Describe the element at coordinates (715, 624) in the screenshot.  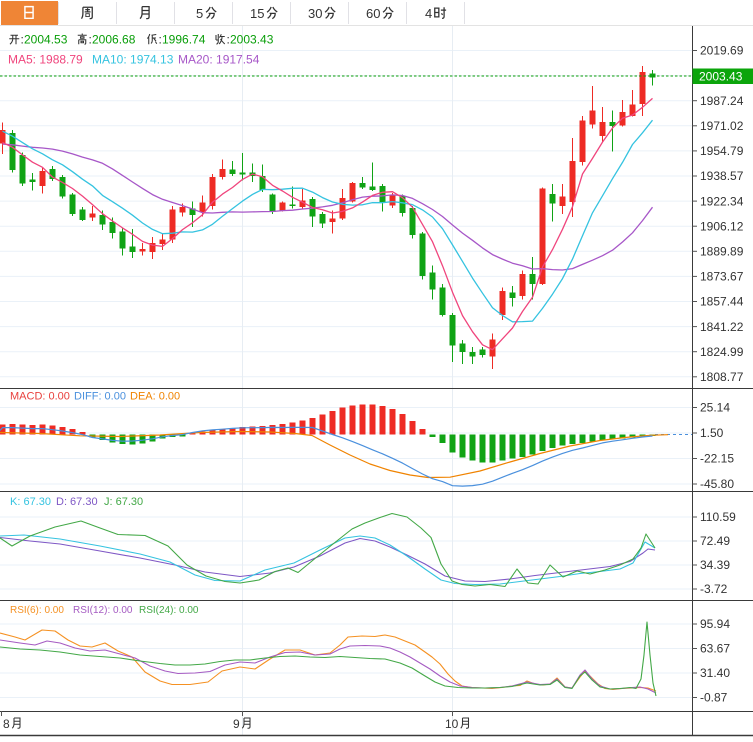
I see `svg-text: 95.94` at that location.